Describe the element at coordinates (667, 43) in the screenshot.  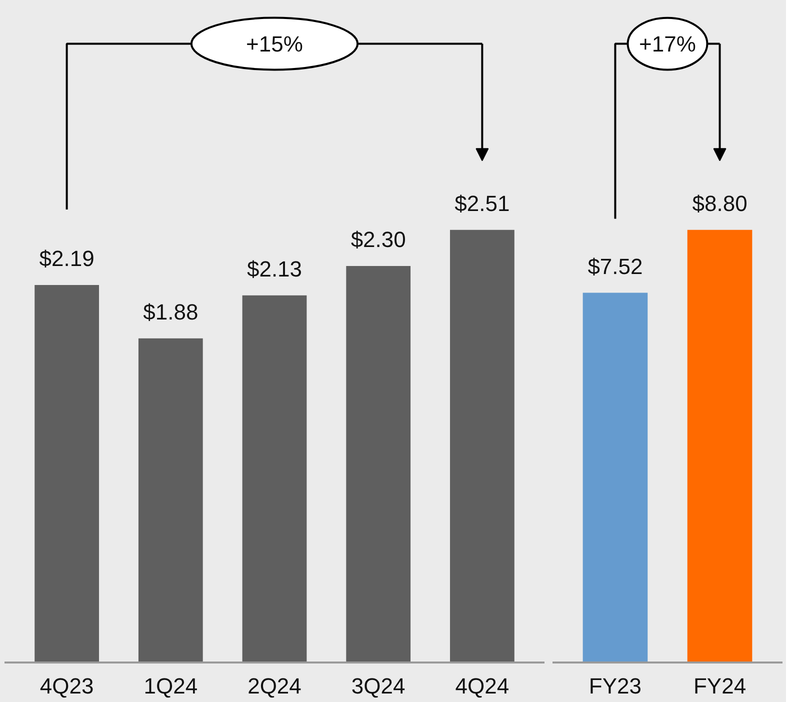
I see `text: +17%` at that location.